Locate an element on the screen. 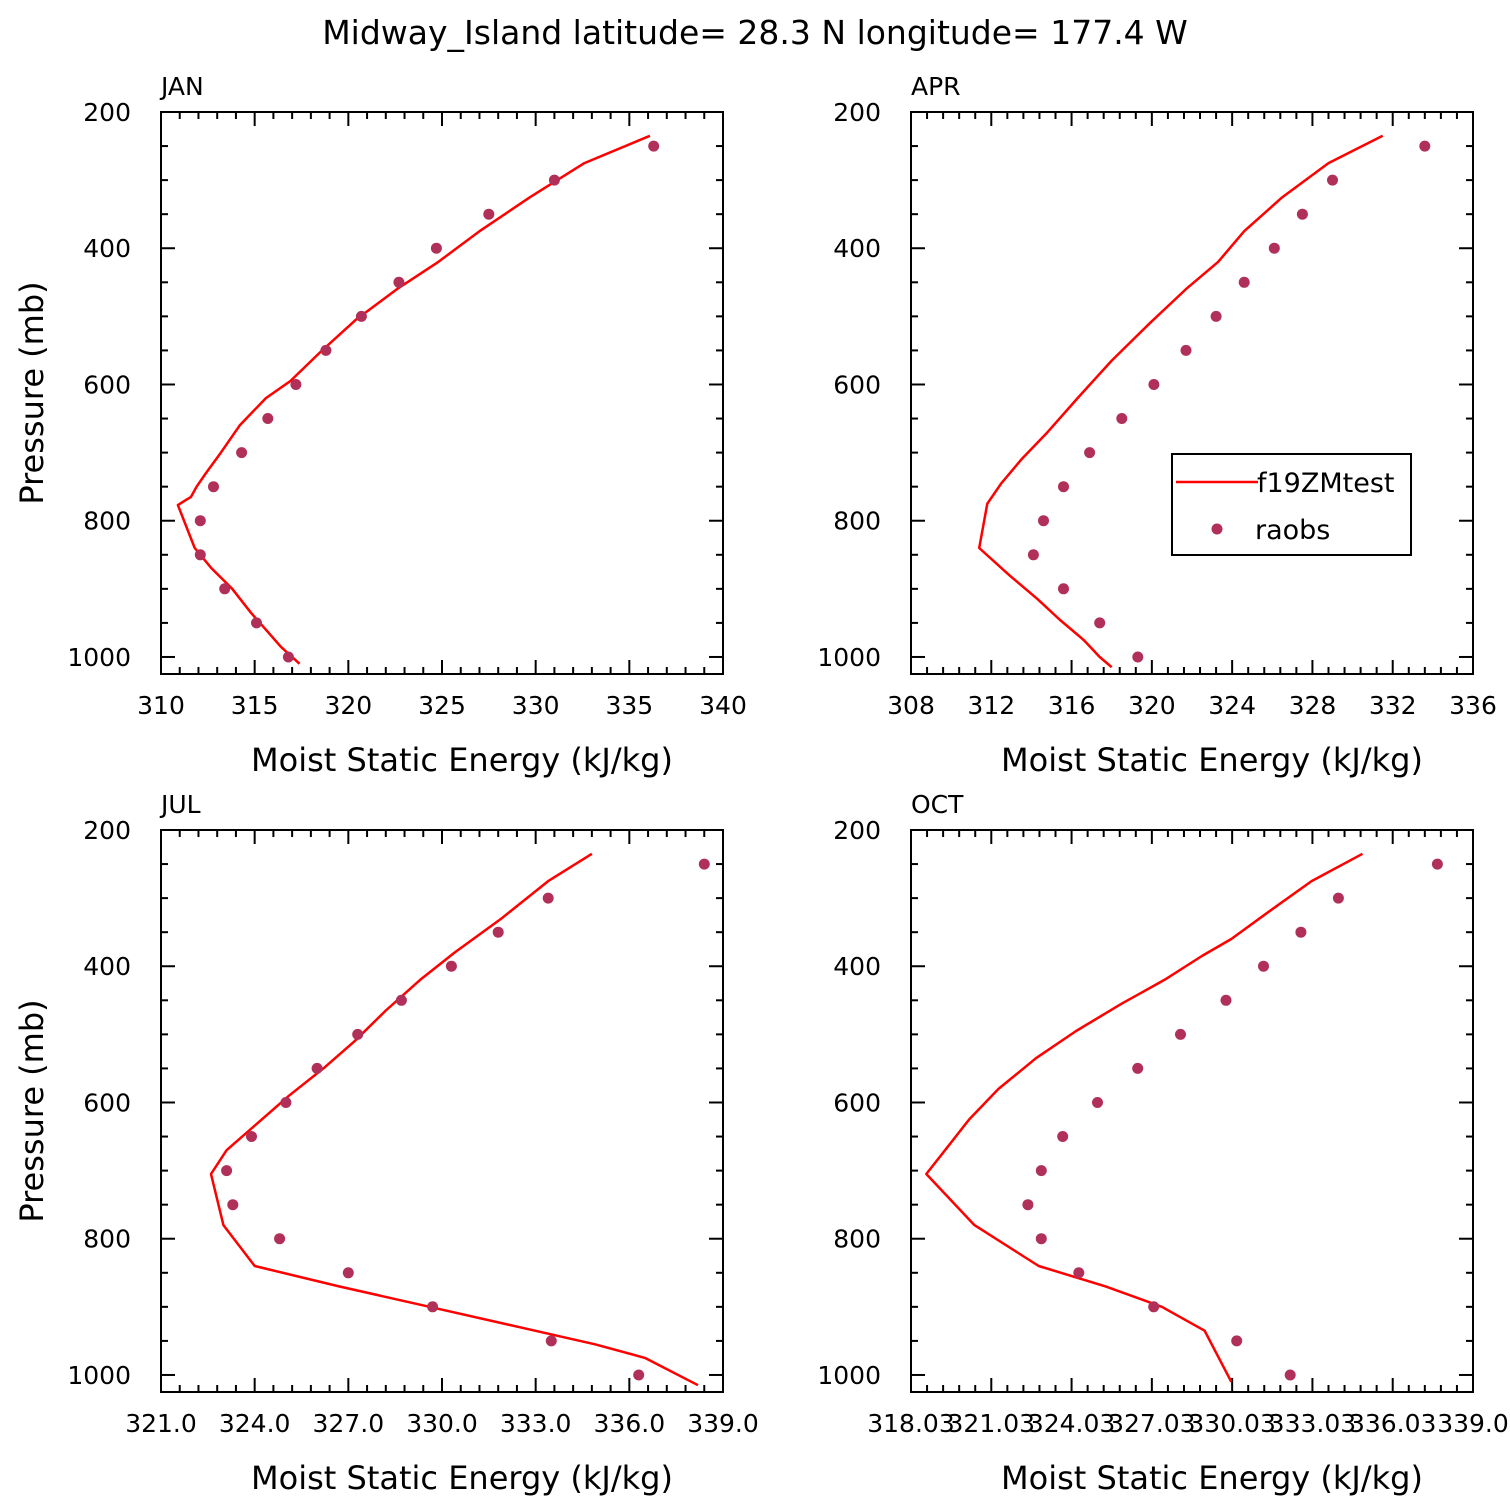 Image resolution: width=1510 pixels, height=1510 pixels. x-tick-label: 320 is located at coordinates (1152, 705).